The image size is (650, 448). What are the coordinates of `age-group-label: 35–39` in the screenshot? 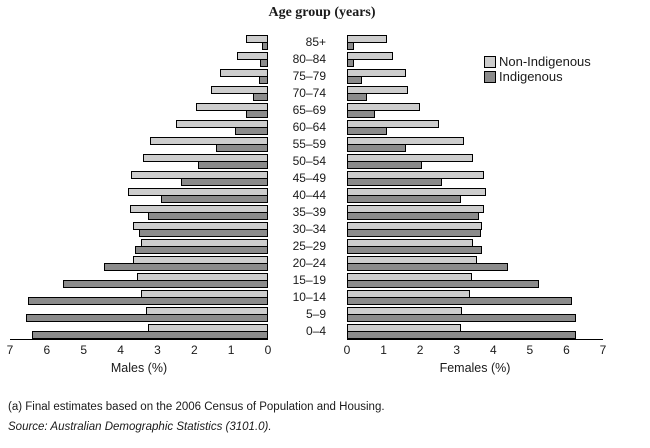 It's located at (309, 212).